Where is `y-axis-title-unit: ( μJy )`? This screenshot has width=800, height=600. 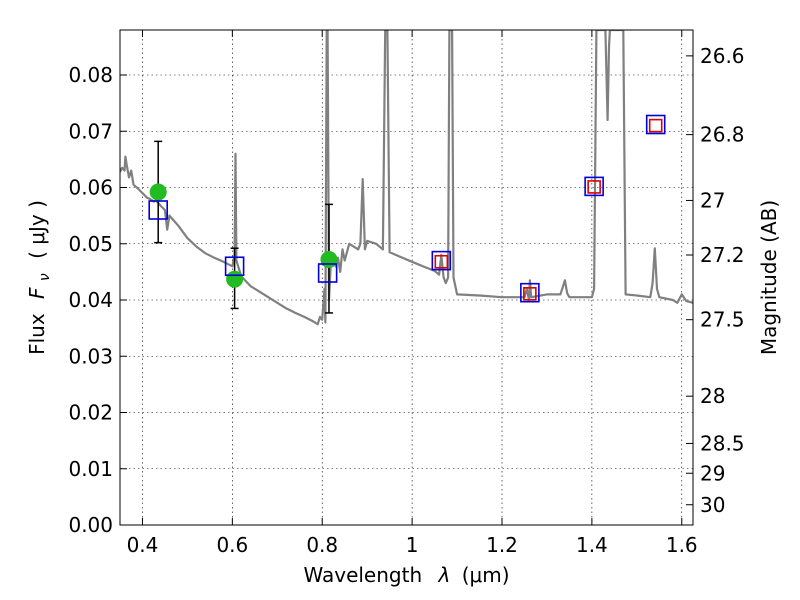
y-axis-title-unit: ( μJy ) is located at coordinates (37, 229).